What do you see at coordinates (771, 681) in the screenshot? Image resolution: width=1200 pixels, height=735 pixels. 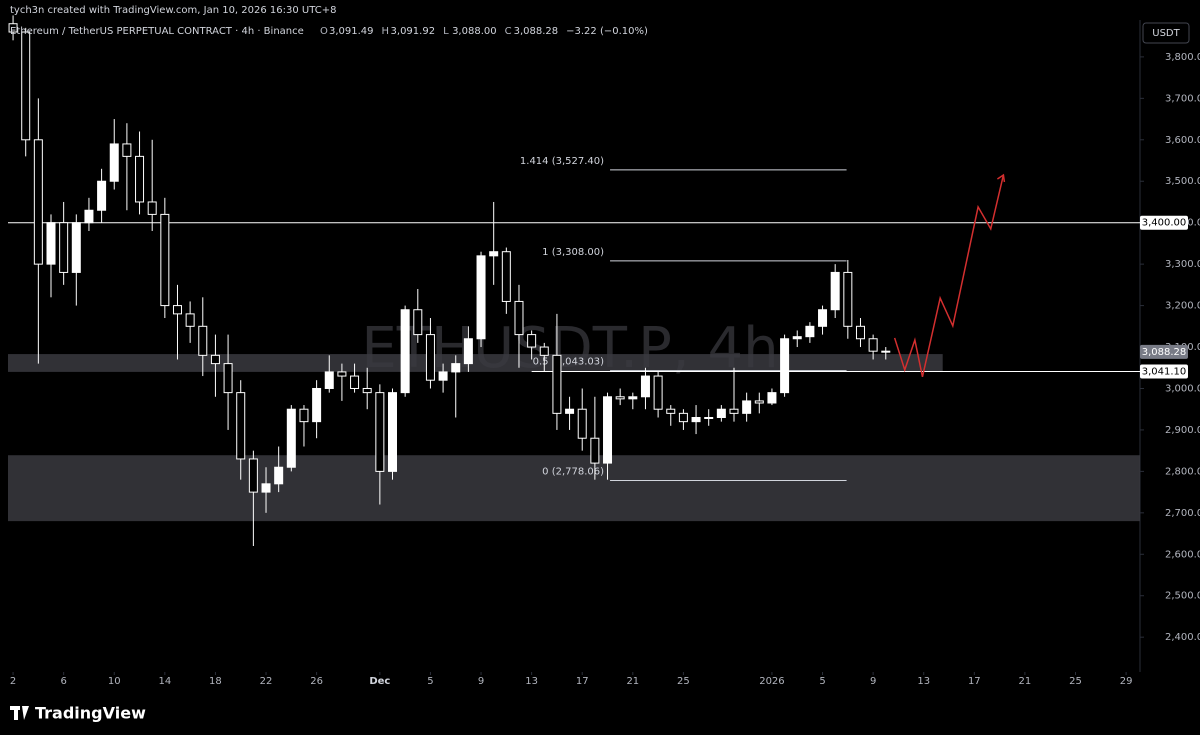 I see `x-tick-label: 2026` at bounding box center [771, 681].